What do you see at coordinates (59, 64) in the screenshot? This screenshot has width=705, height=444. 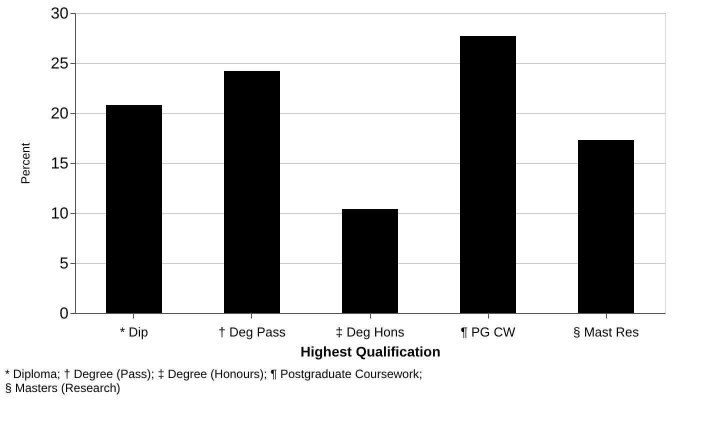 I see `y-tick-label: 25` at bounding box center [59, 64].